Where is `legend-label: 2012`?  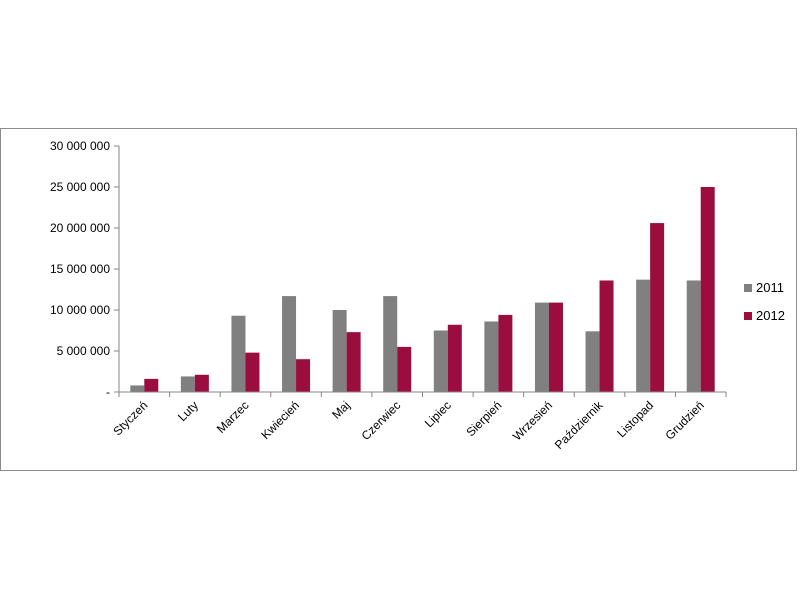
legend-label: 2012 is located at coordinates (770, 315).